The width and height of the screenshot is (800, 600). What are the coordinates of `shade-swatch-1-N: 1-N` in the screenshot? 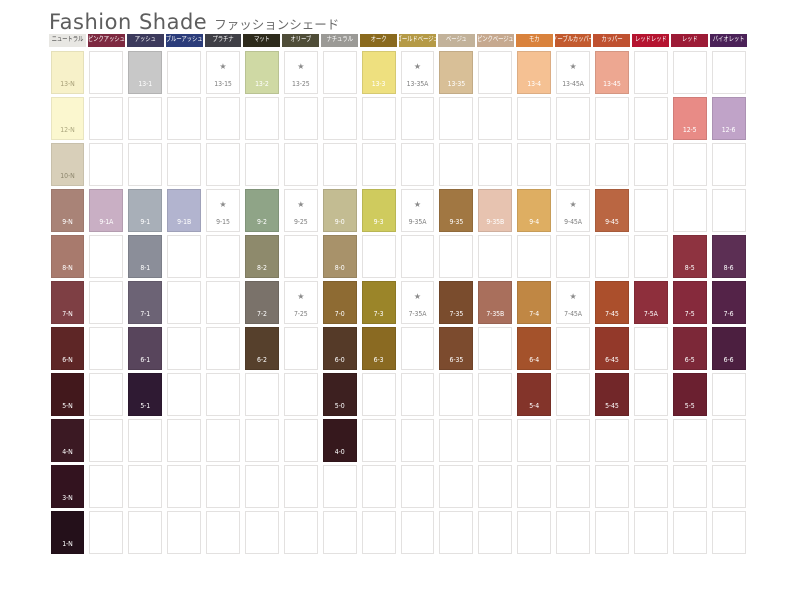 It's located at (67, 532).